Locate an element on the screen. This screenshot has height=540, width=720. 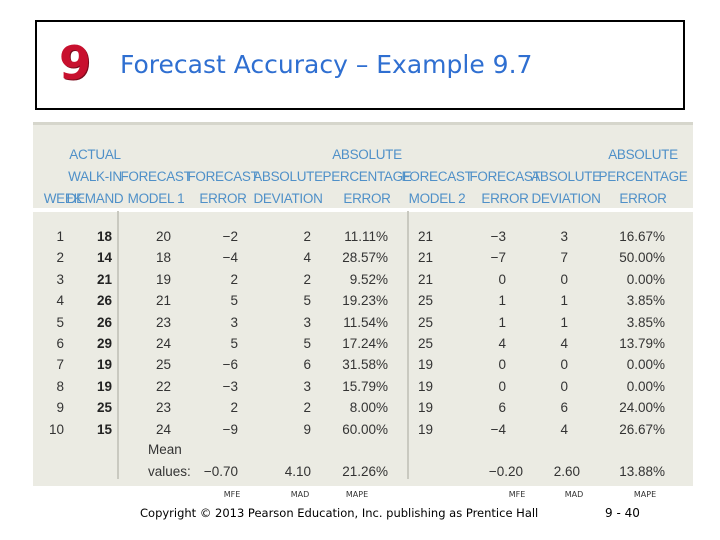
table-cell: 11.11% is located at coordinates (366, 236).